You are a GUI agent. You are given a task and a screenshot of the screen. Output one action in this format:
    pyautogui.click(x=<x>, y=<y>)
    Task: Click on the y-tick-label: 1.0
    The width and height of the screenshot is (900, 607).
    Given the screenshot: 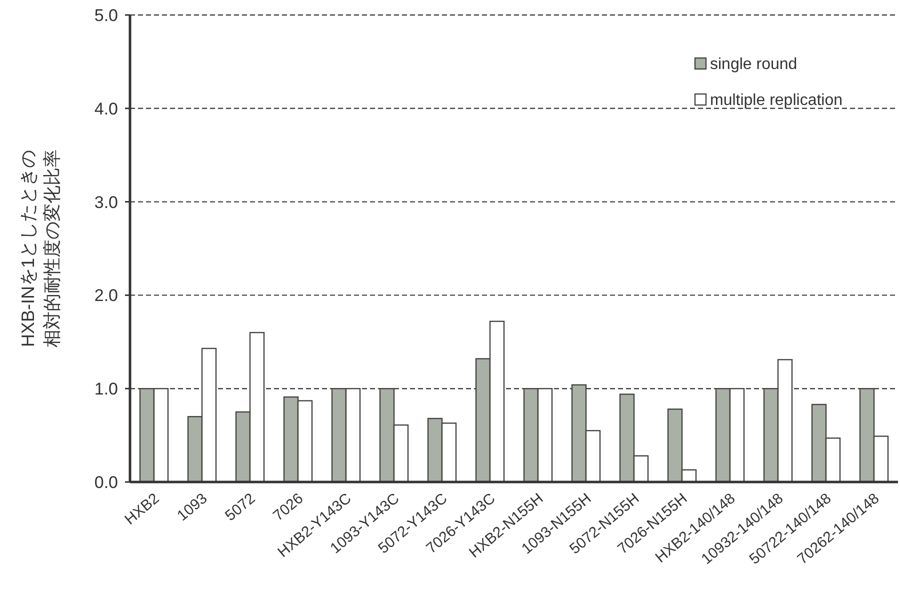 What is the action you would take?
    pyautogui.click(x=106, y=389)
    